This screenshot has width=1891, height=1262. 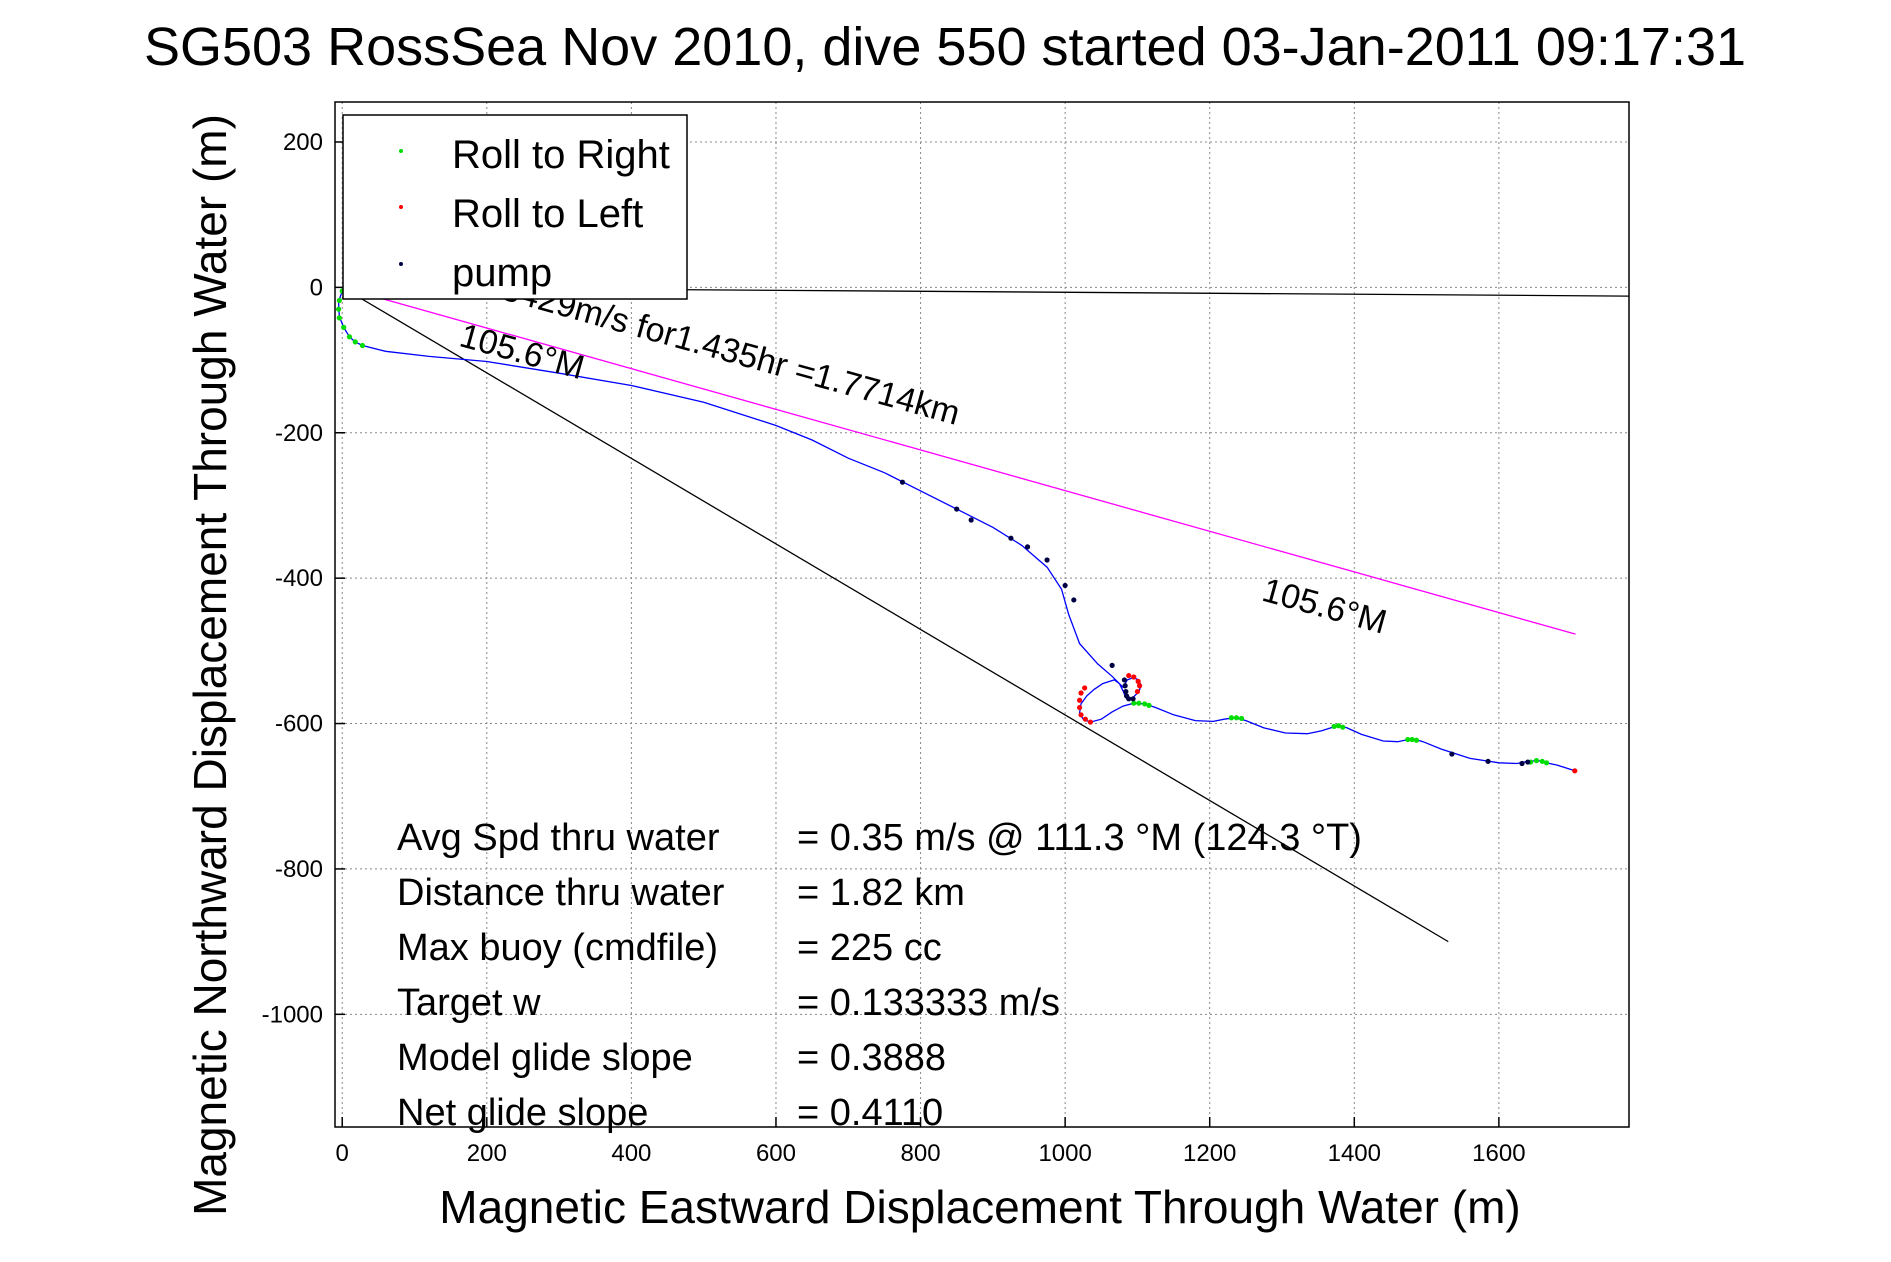 I want to click on y-tick-label: -800, so click(x=299, y=869).